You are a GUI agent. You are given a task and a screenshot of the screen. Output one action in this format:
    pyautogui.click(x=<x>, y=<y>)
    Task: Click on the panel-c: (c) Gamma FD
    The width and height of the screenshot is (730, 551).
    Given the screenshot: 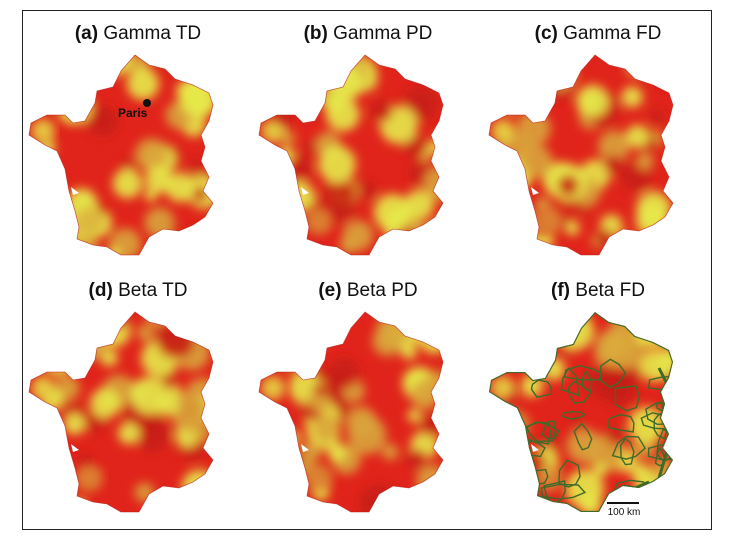 What is the action you would take?
    pyautogui.click(x=598, y=141)
    